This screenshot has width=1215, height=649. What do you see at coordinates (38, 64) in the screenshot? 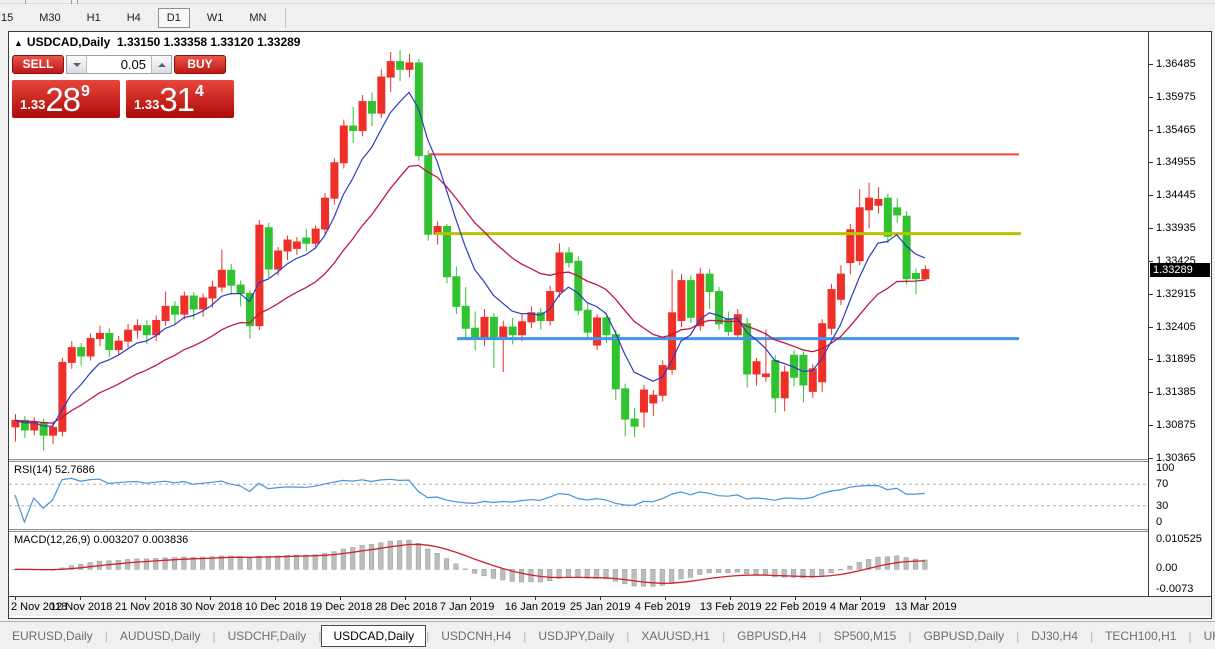
I see `sell-button: SELL` at bounding box center [38, 64].